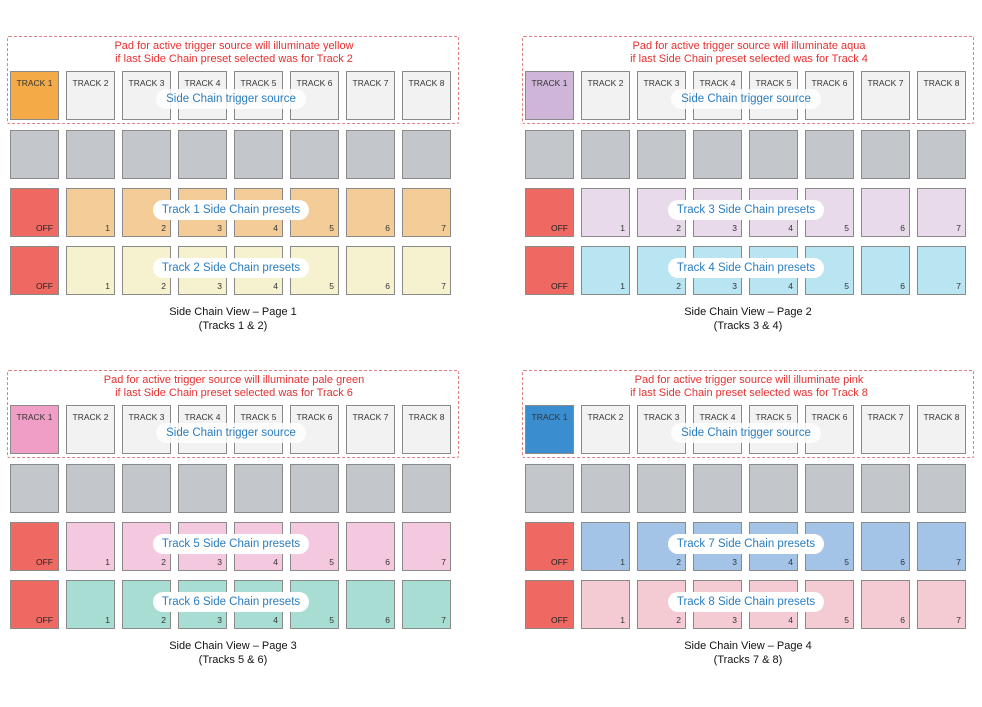 The height and width of the screenshot is (707, 982). I want to click on trigger-pad-track-6: TRACK 6, so click(314, 429).